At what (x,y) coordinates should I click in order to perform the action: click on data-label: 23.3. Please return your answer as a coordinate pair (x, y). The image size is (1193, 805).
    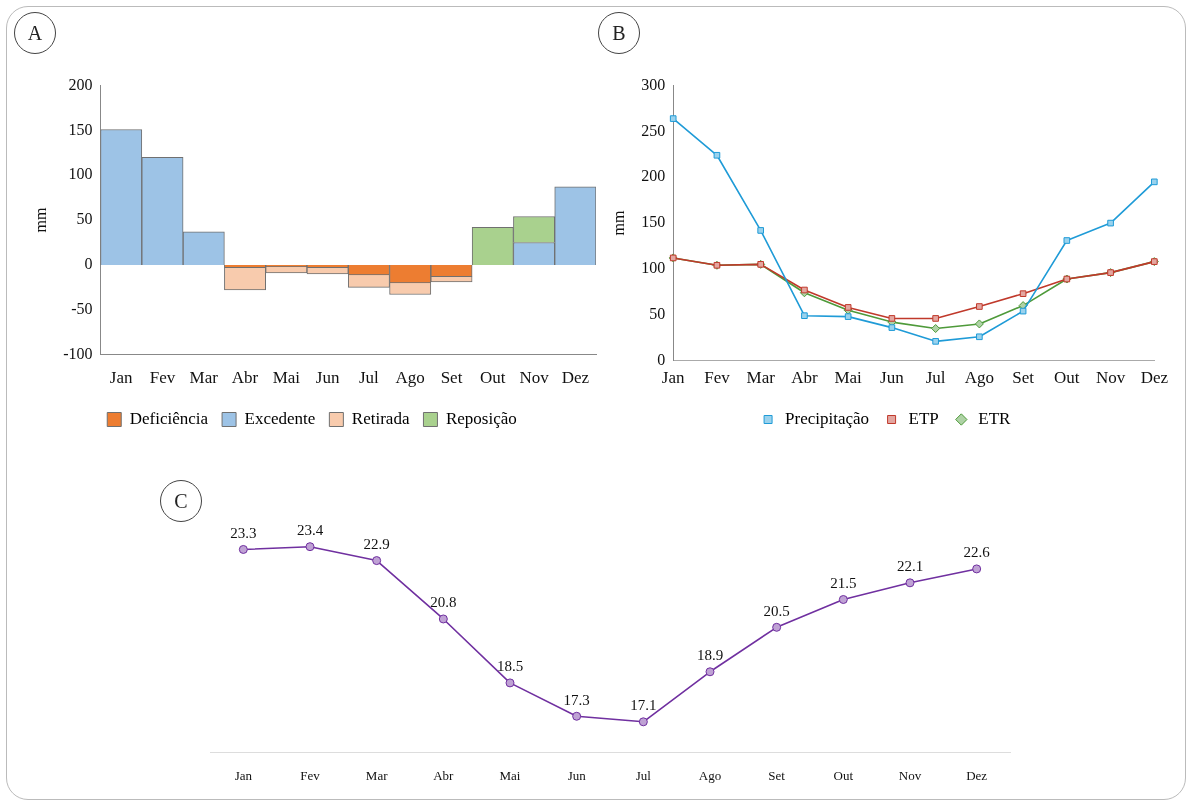
    Looking at the image, I should click on (243, 532).